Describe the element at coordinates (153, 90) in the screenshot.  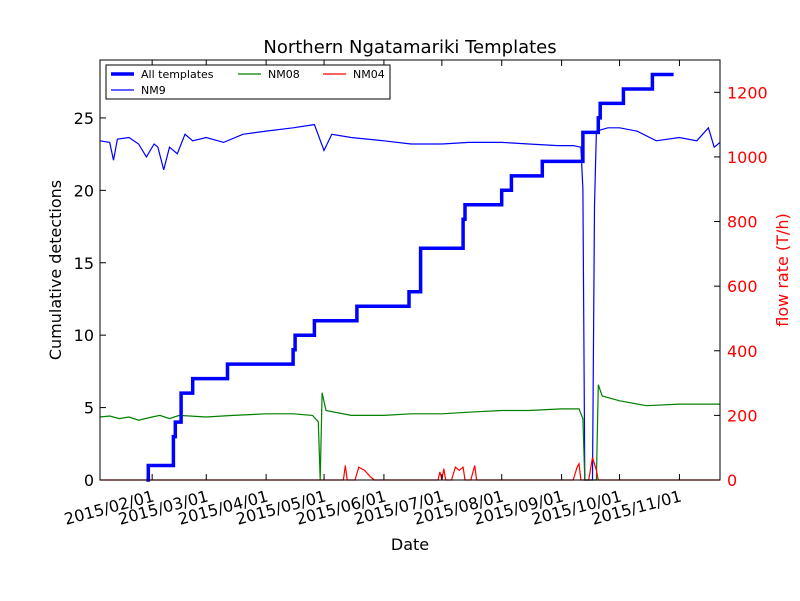
I see `legend-label-nm9: NM9` at that location.